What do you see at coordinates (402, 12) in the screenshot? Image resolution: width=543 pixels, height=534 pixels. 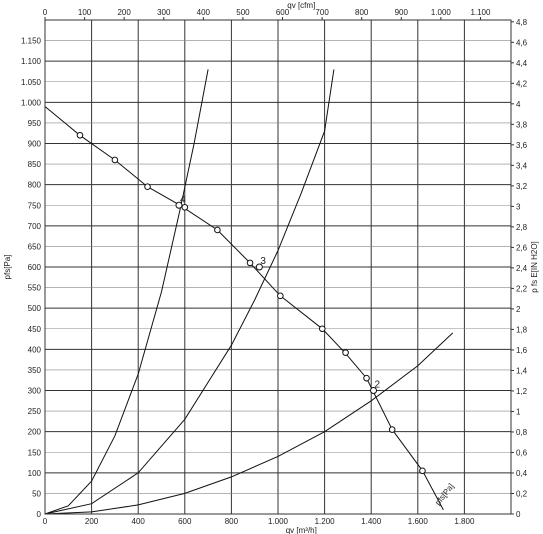 I see `x-top-tick-label: 900` at bounding box center [402, 12].